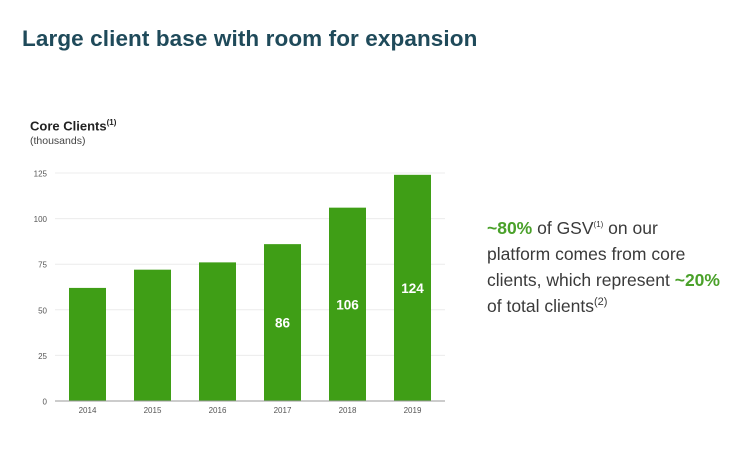  I want to click on chart-title-text: Core Clients, so click(68, 126).